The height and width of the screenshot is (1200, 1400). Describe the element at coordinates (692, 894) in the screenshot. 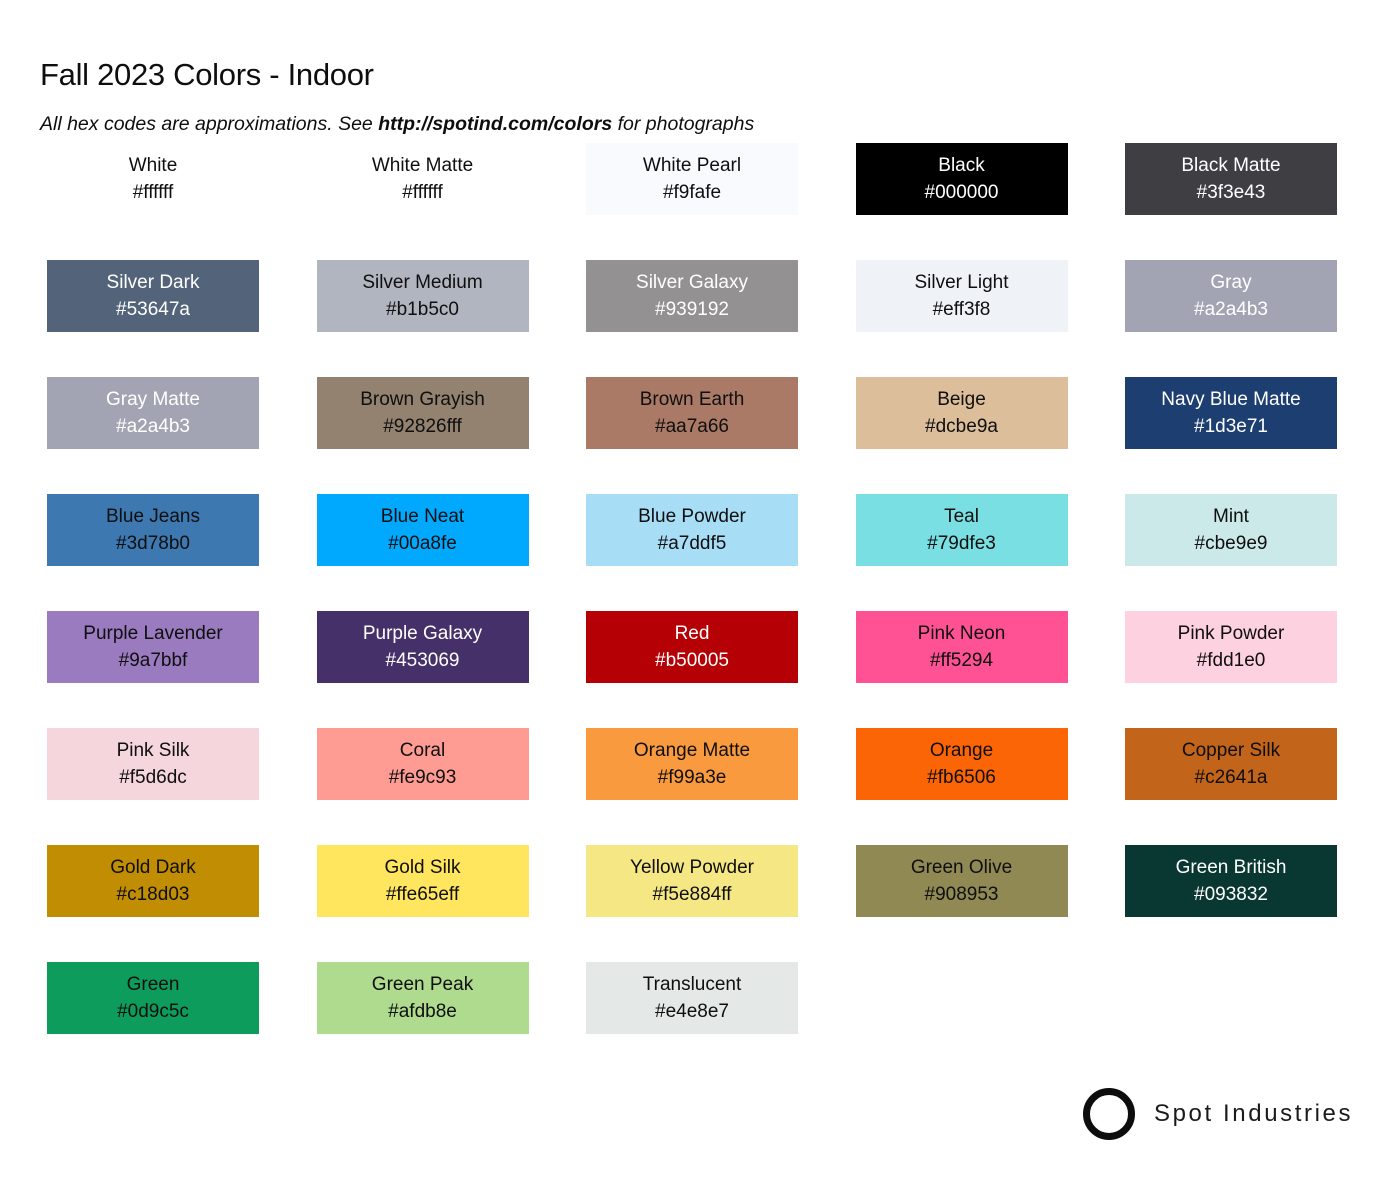

I see `swatch-hex: #f5e884ff` at that location.